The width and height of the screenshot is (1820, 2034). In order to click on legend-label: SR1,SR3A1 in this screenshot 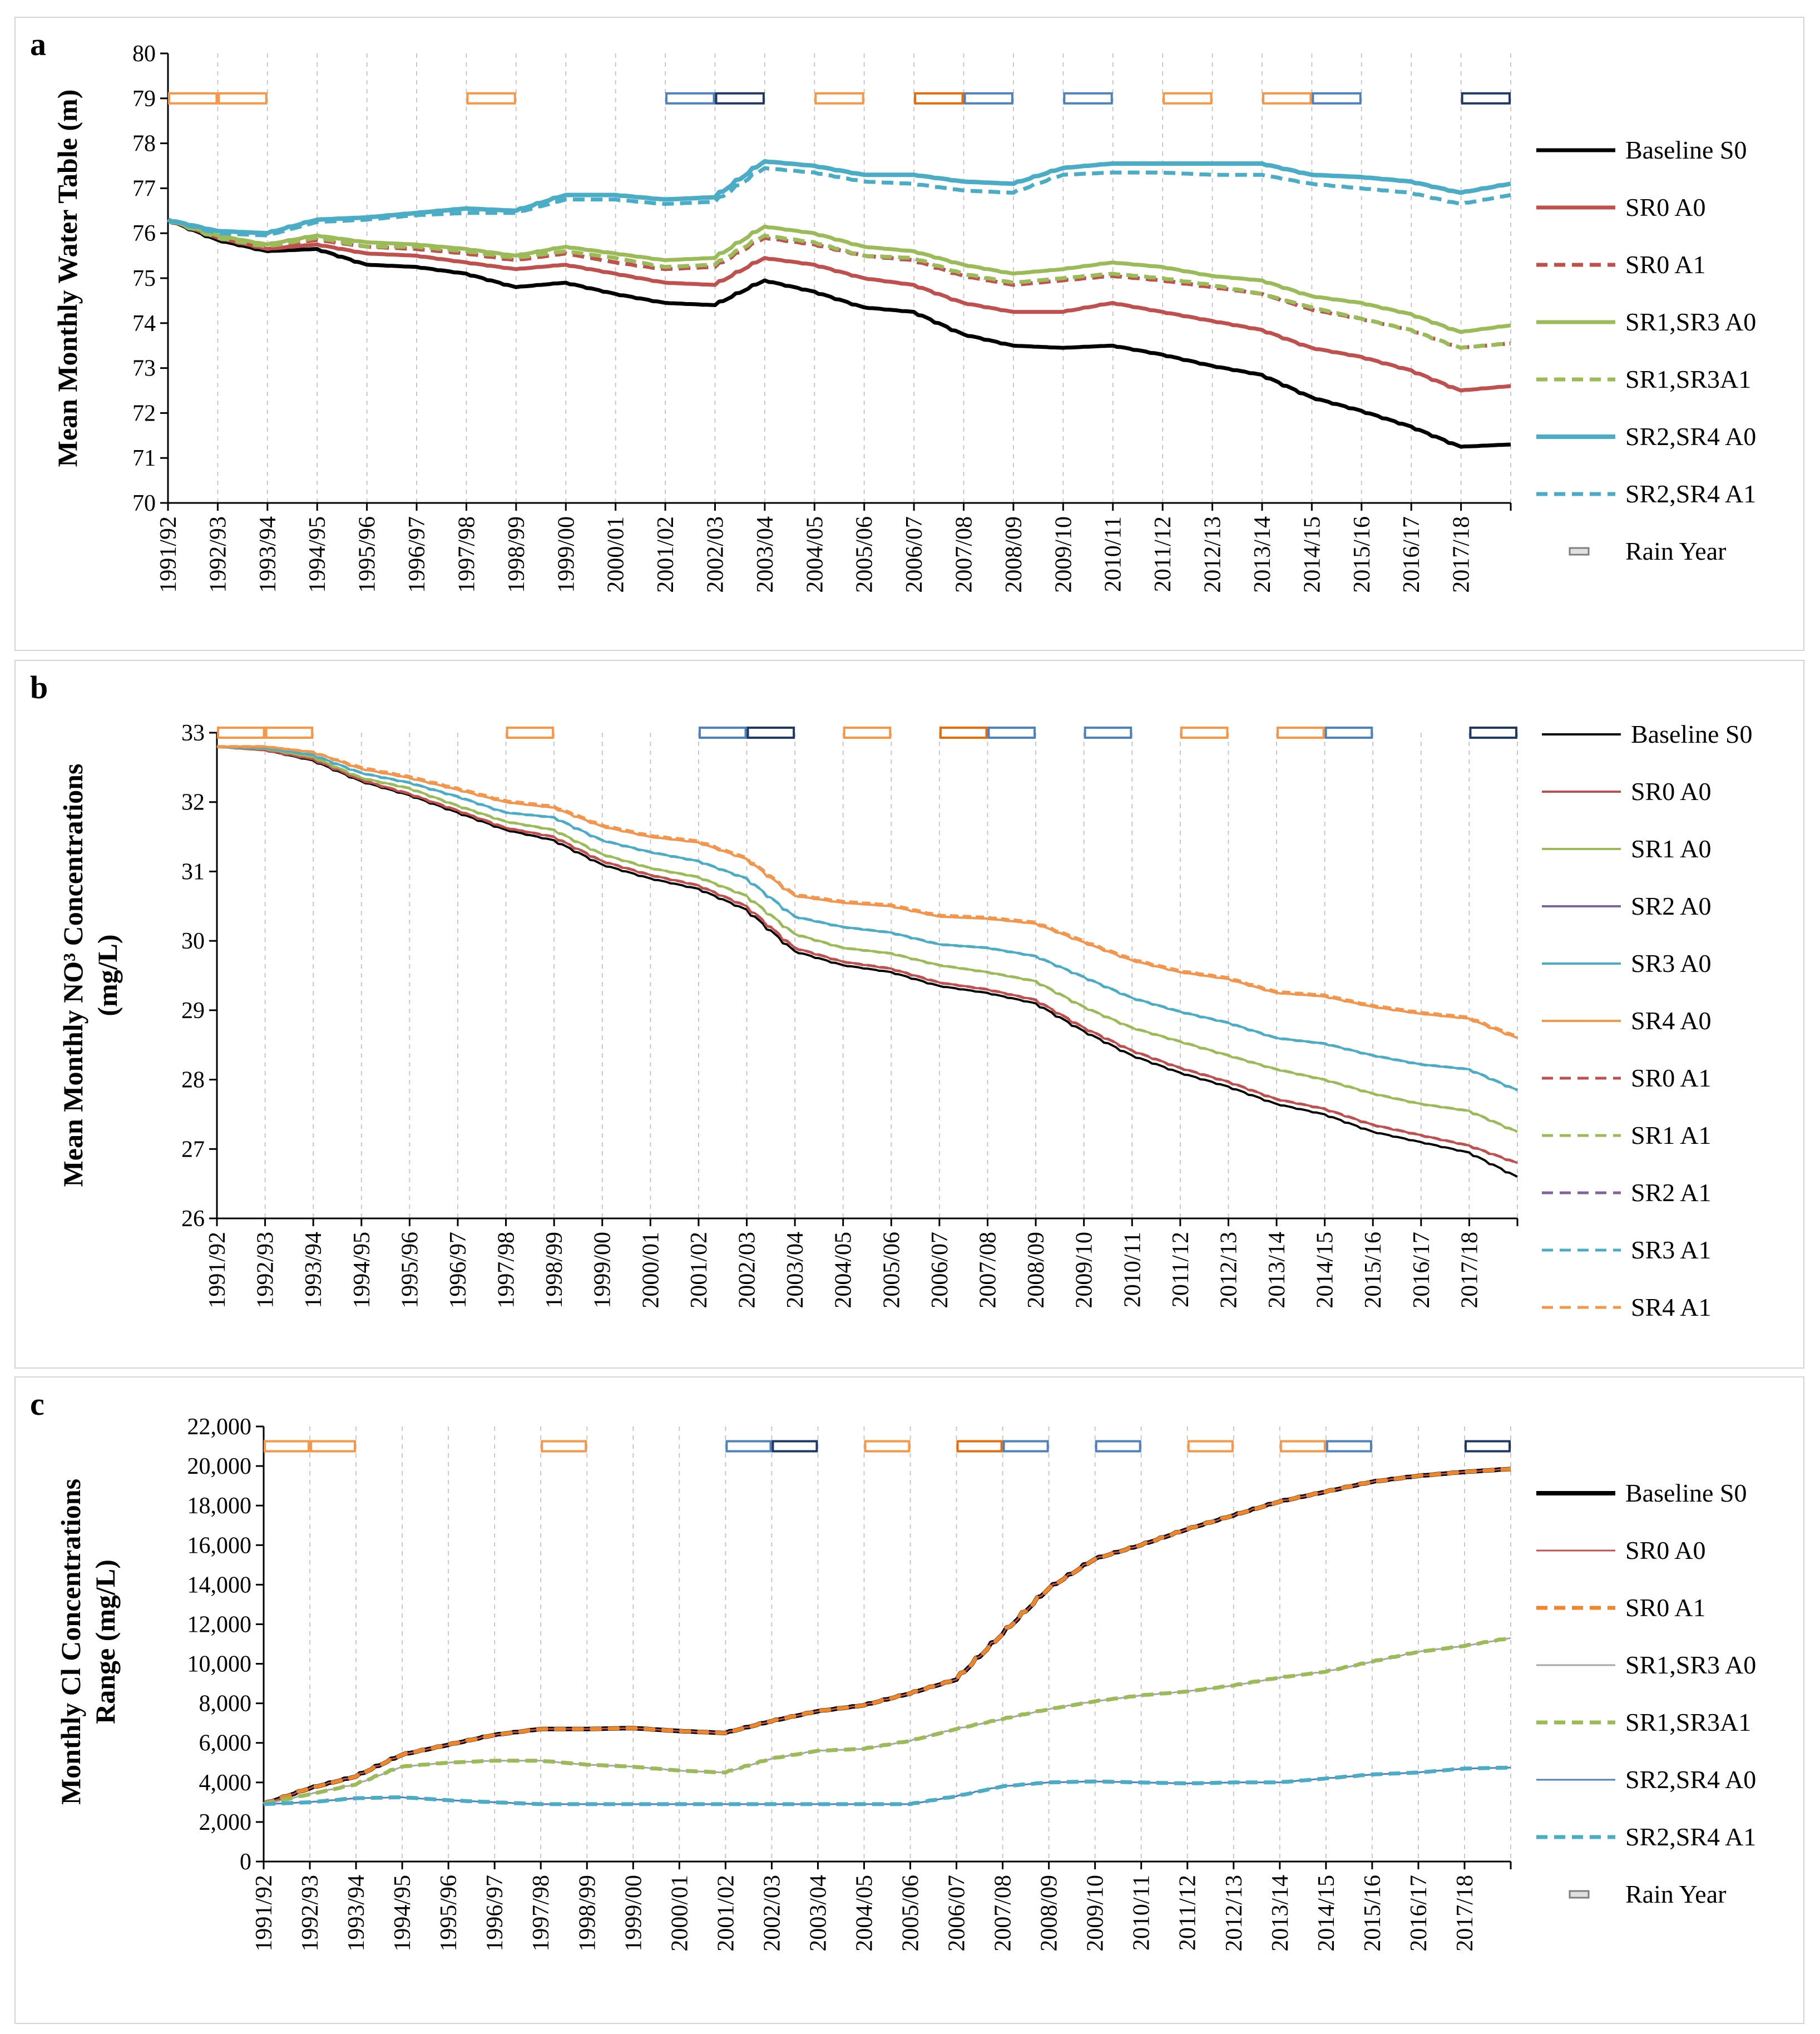, I will do `click(1688, 379)`.